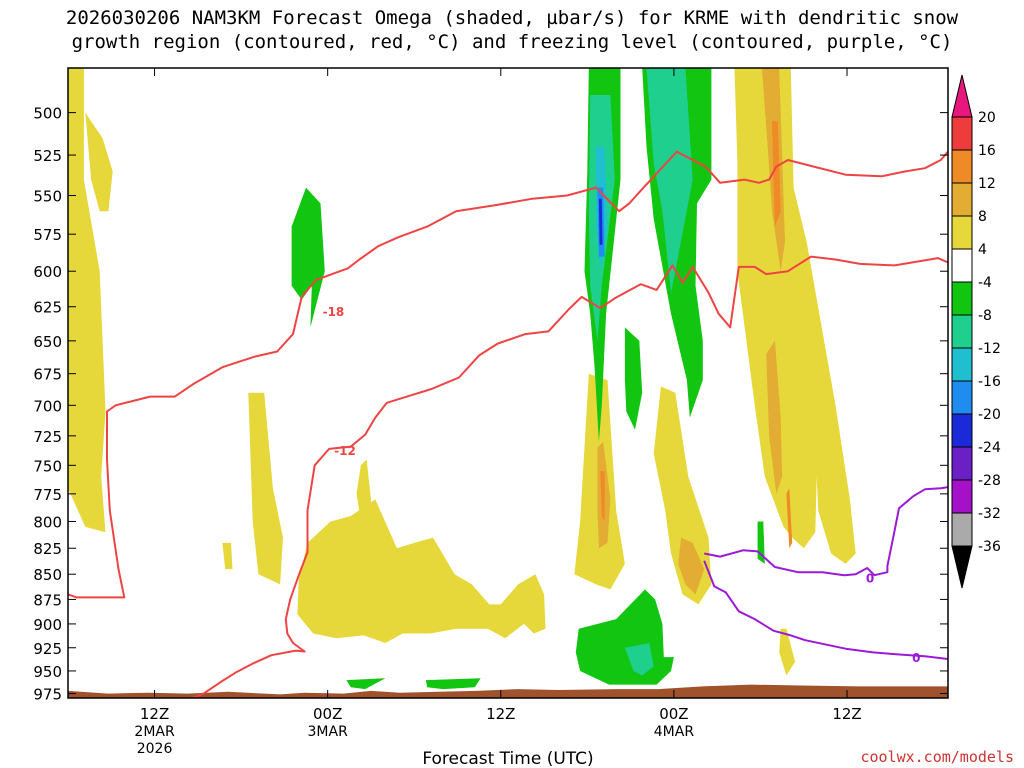  Describe the element at coordinates (154, 732) in the screenshot. I see `x-tick-date-0: 2MAR` at that location.